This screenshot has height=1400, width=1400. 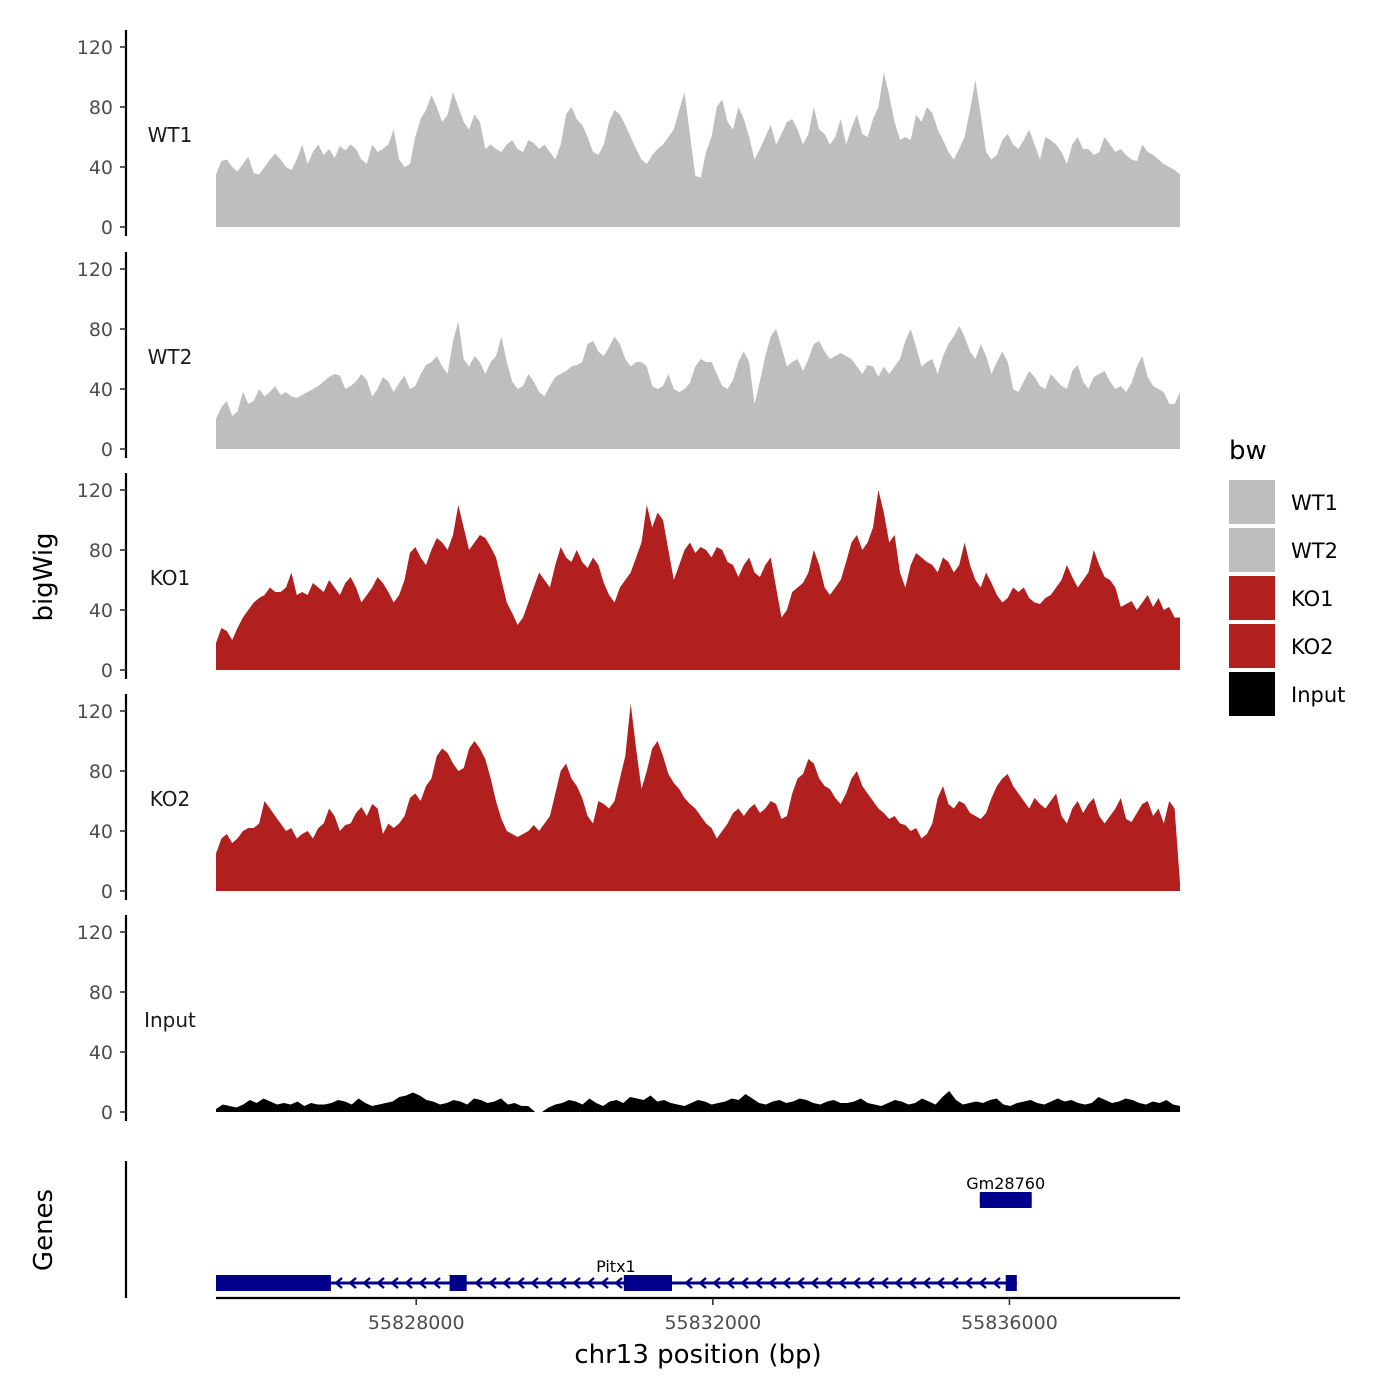 What do you see at coordinates (170, 357) in the screenshot?
I see `track-label: WT2` at bounding box center [170, 357].